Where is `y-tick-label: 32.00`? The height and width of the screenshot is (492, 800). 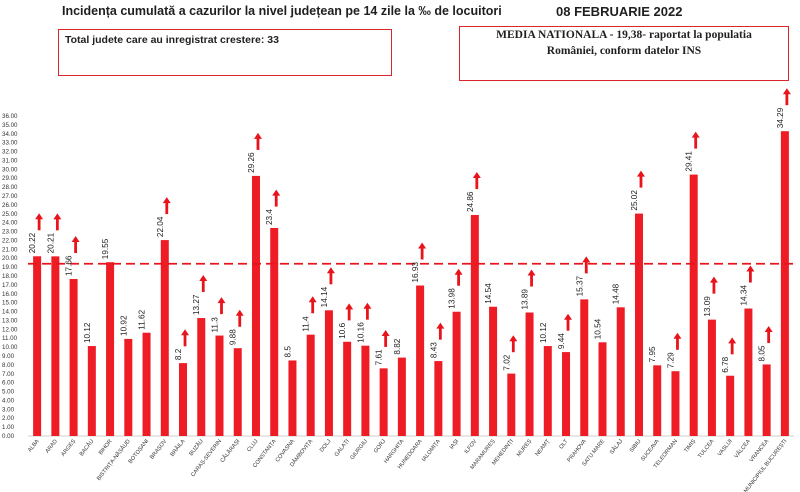 y-tick-label: 32.00 is located at coordinates (10, 152).